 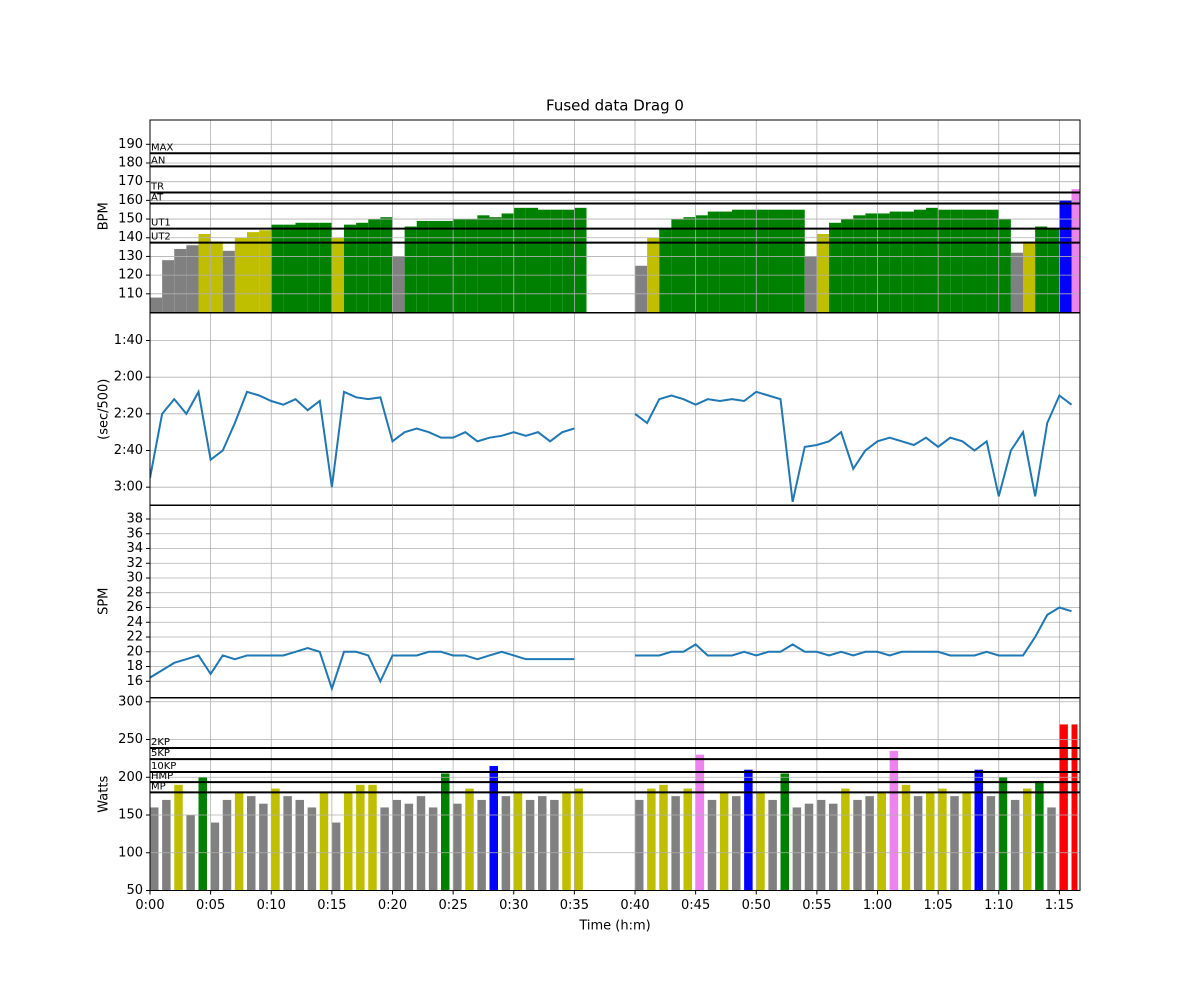 What do you see at coordinates (134, 519) in the screenshot?
I see `y-tick-label: 38` at bounding box center [134, 519].